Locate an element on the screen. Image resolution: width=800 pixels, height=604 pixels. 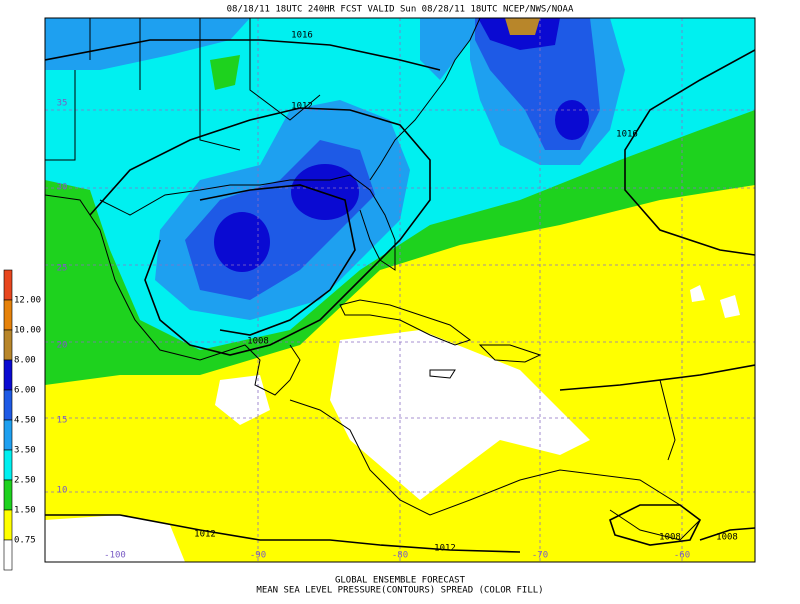
latitude-label: 20 is located at coordinates (62, 346).